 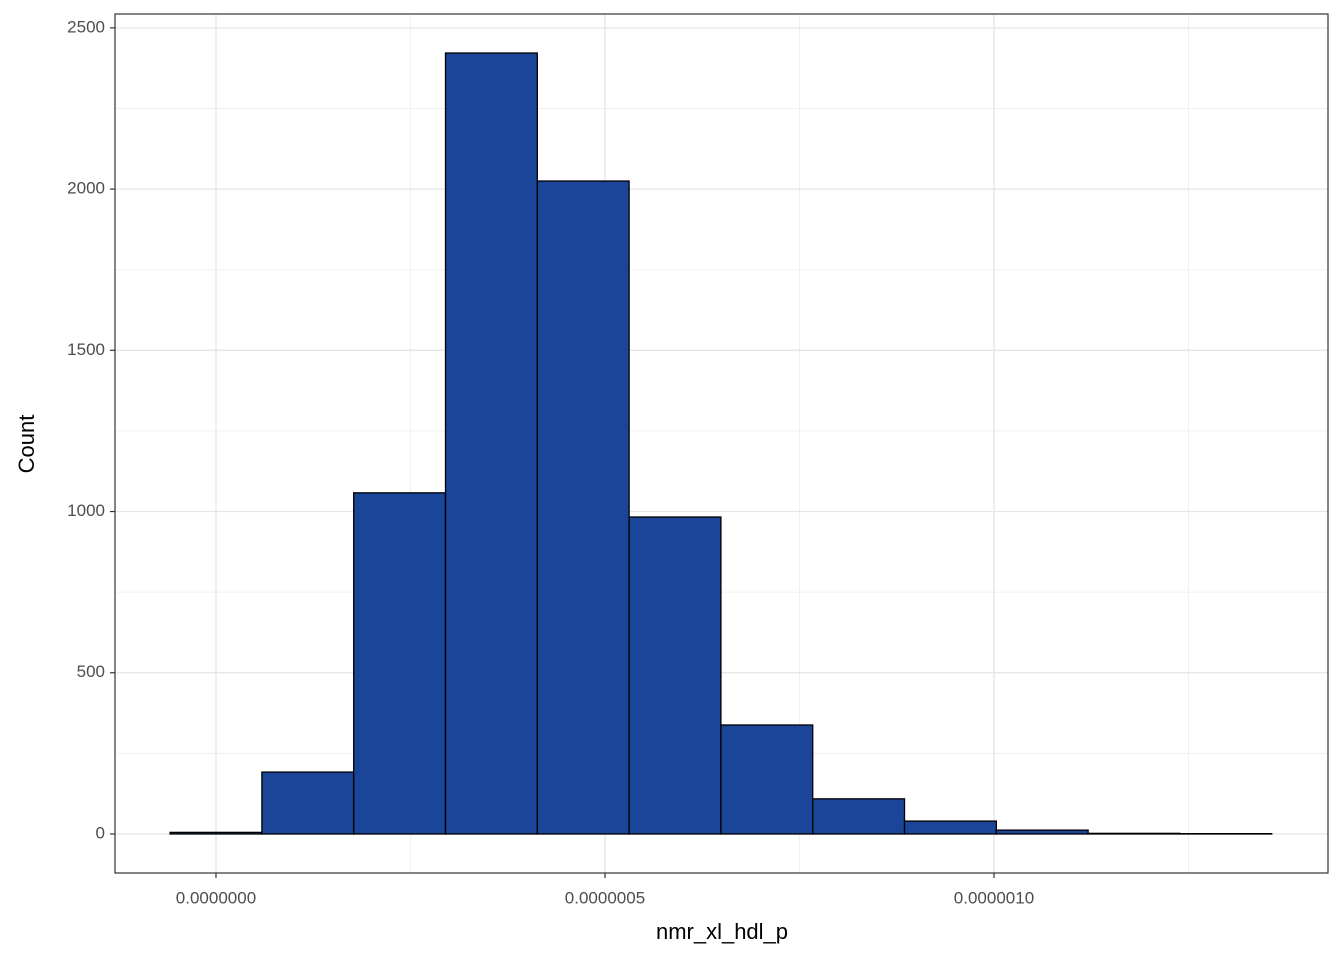 I want to click on x-tick-label: 0.0000010, so click(x=994, y=897).